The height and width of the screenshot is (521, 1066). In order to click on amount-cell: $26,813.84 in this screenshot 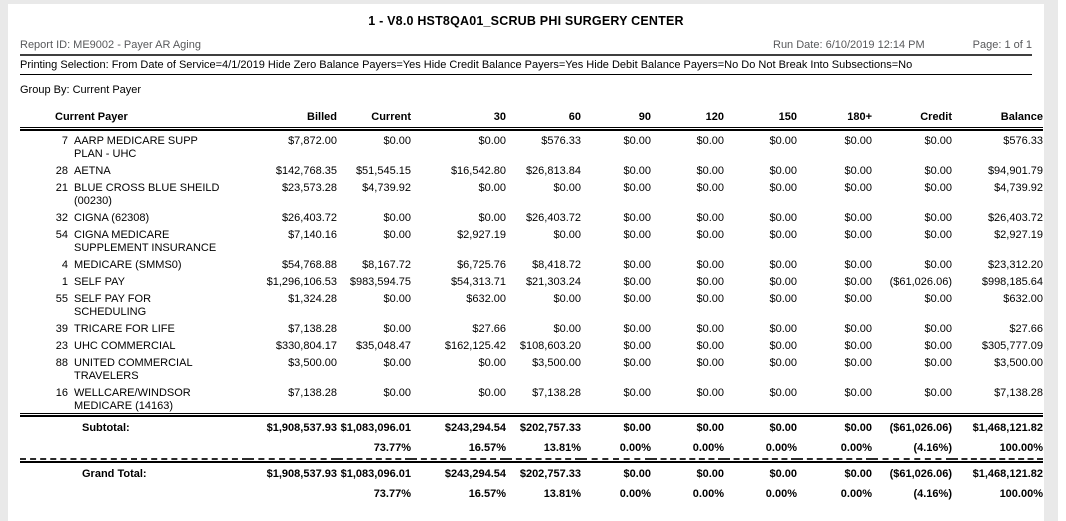, I will do `click(553, 171)`.